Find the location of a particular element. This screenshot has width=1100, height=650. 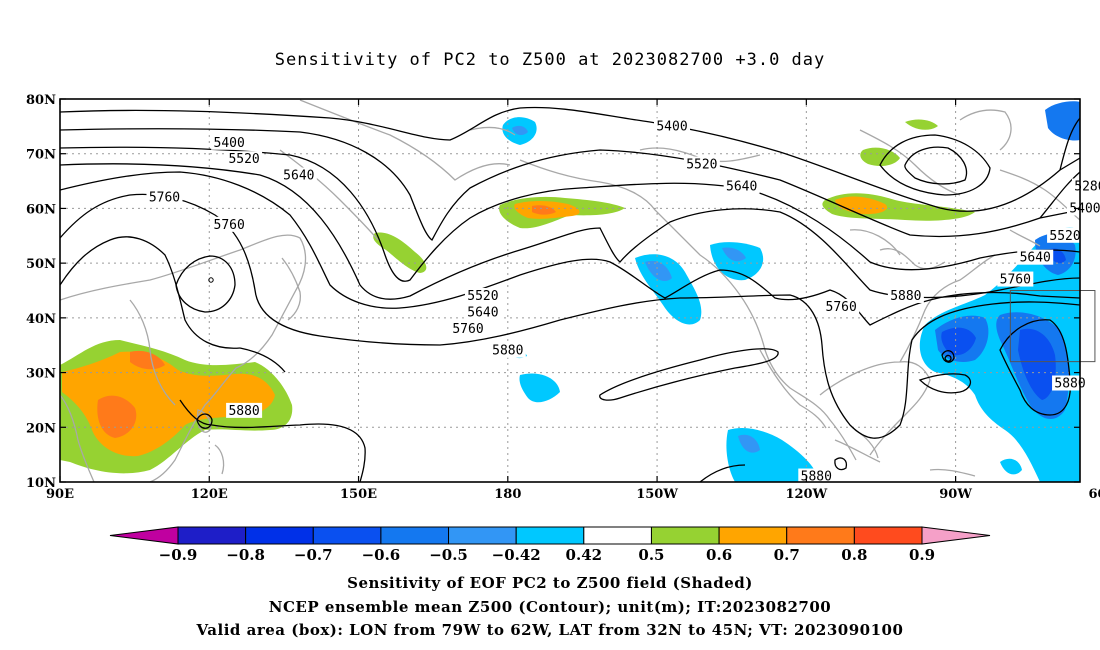

contour-center-marker is located at coordinates (211, 280).